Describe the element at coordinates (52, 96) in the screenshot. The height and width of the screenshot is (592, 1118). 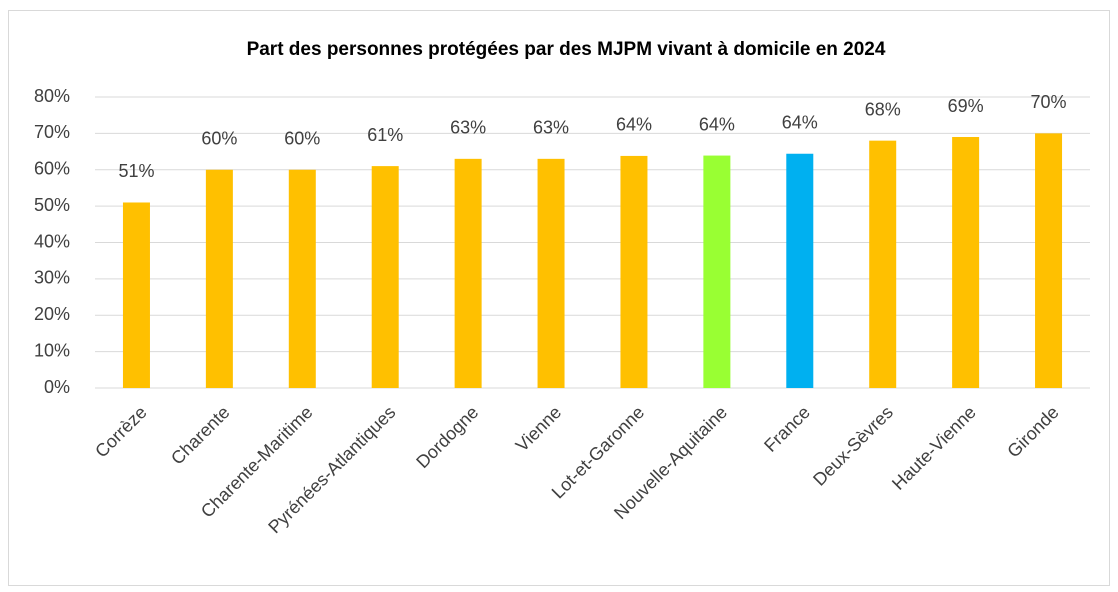
I see `y-tick-label: 80%` at that location.